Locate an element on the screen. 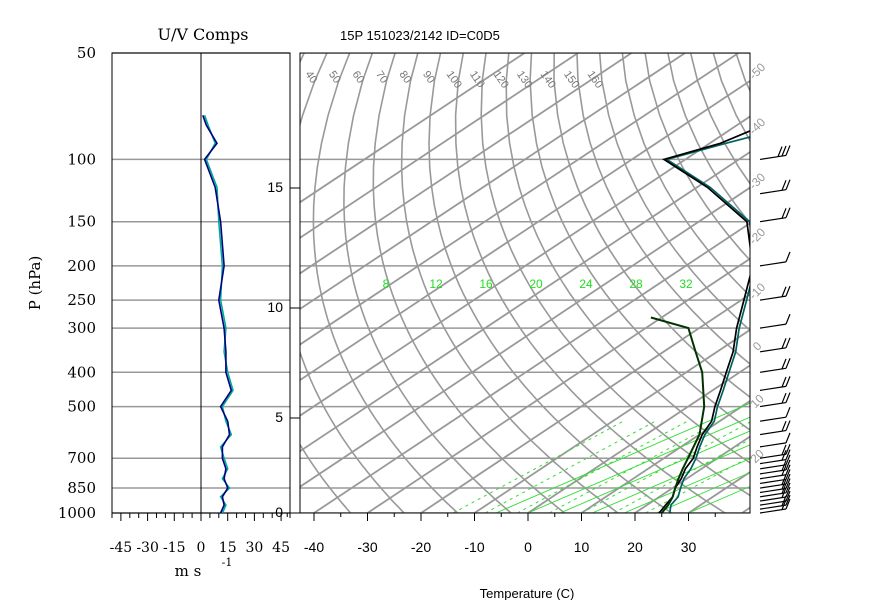  uv-x-tick-label: 45 is located at coordinates (281, 548).